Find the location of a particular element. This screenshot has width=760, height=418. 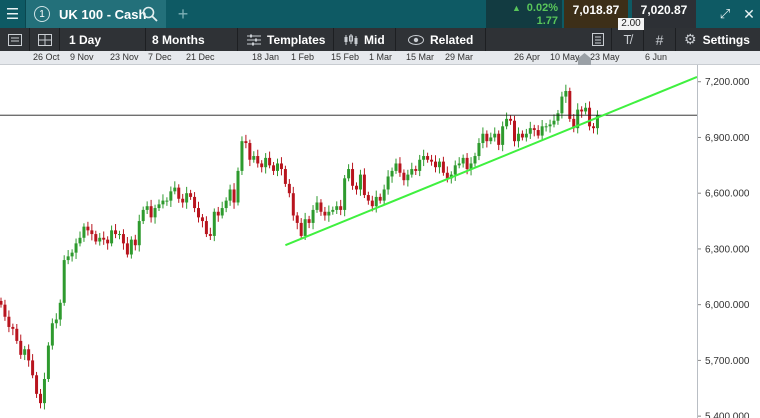

range-selector: 8 Months is located at coordinates (192, 39).